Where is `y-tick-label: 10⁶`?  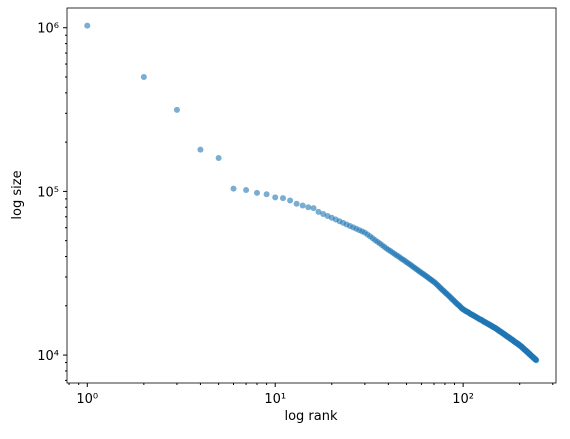
y-tick-label: 10⁶ is located at coordinates (48, 29).